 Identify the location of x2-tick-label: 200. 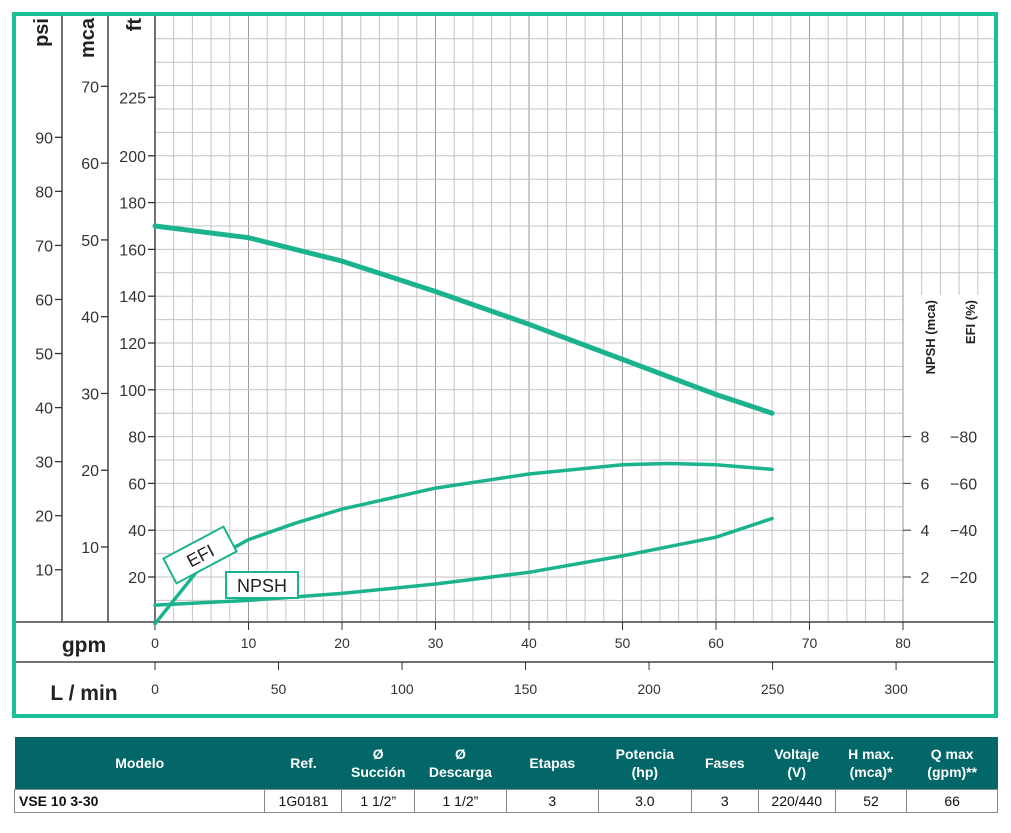
(649, 689).